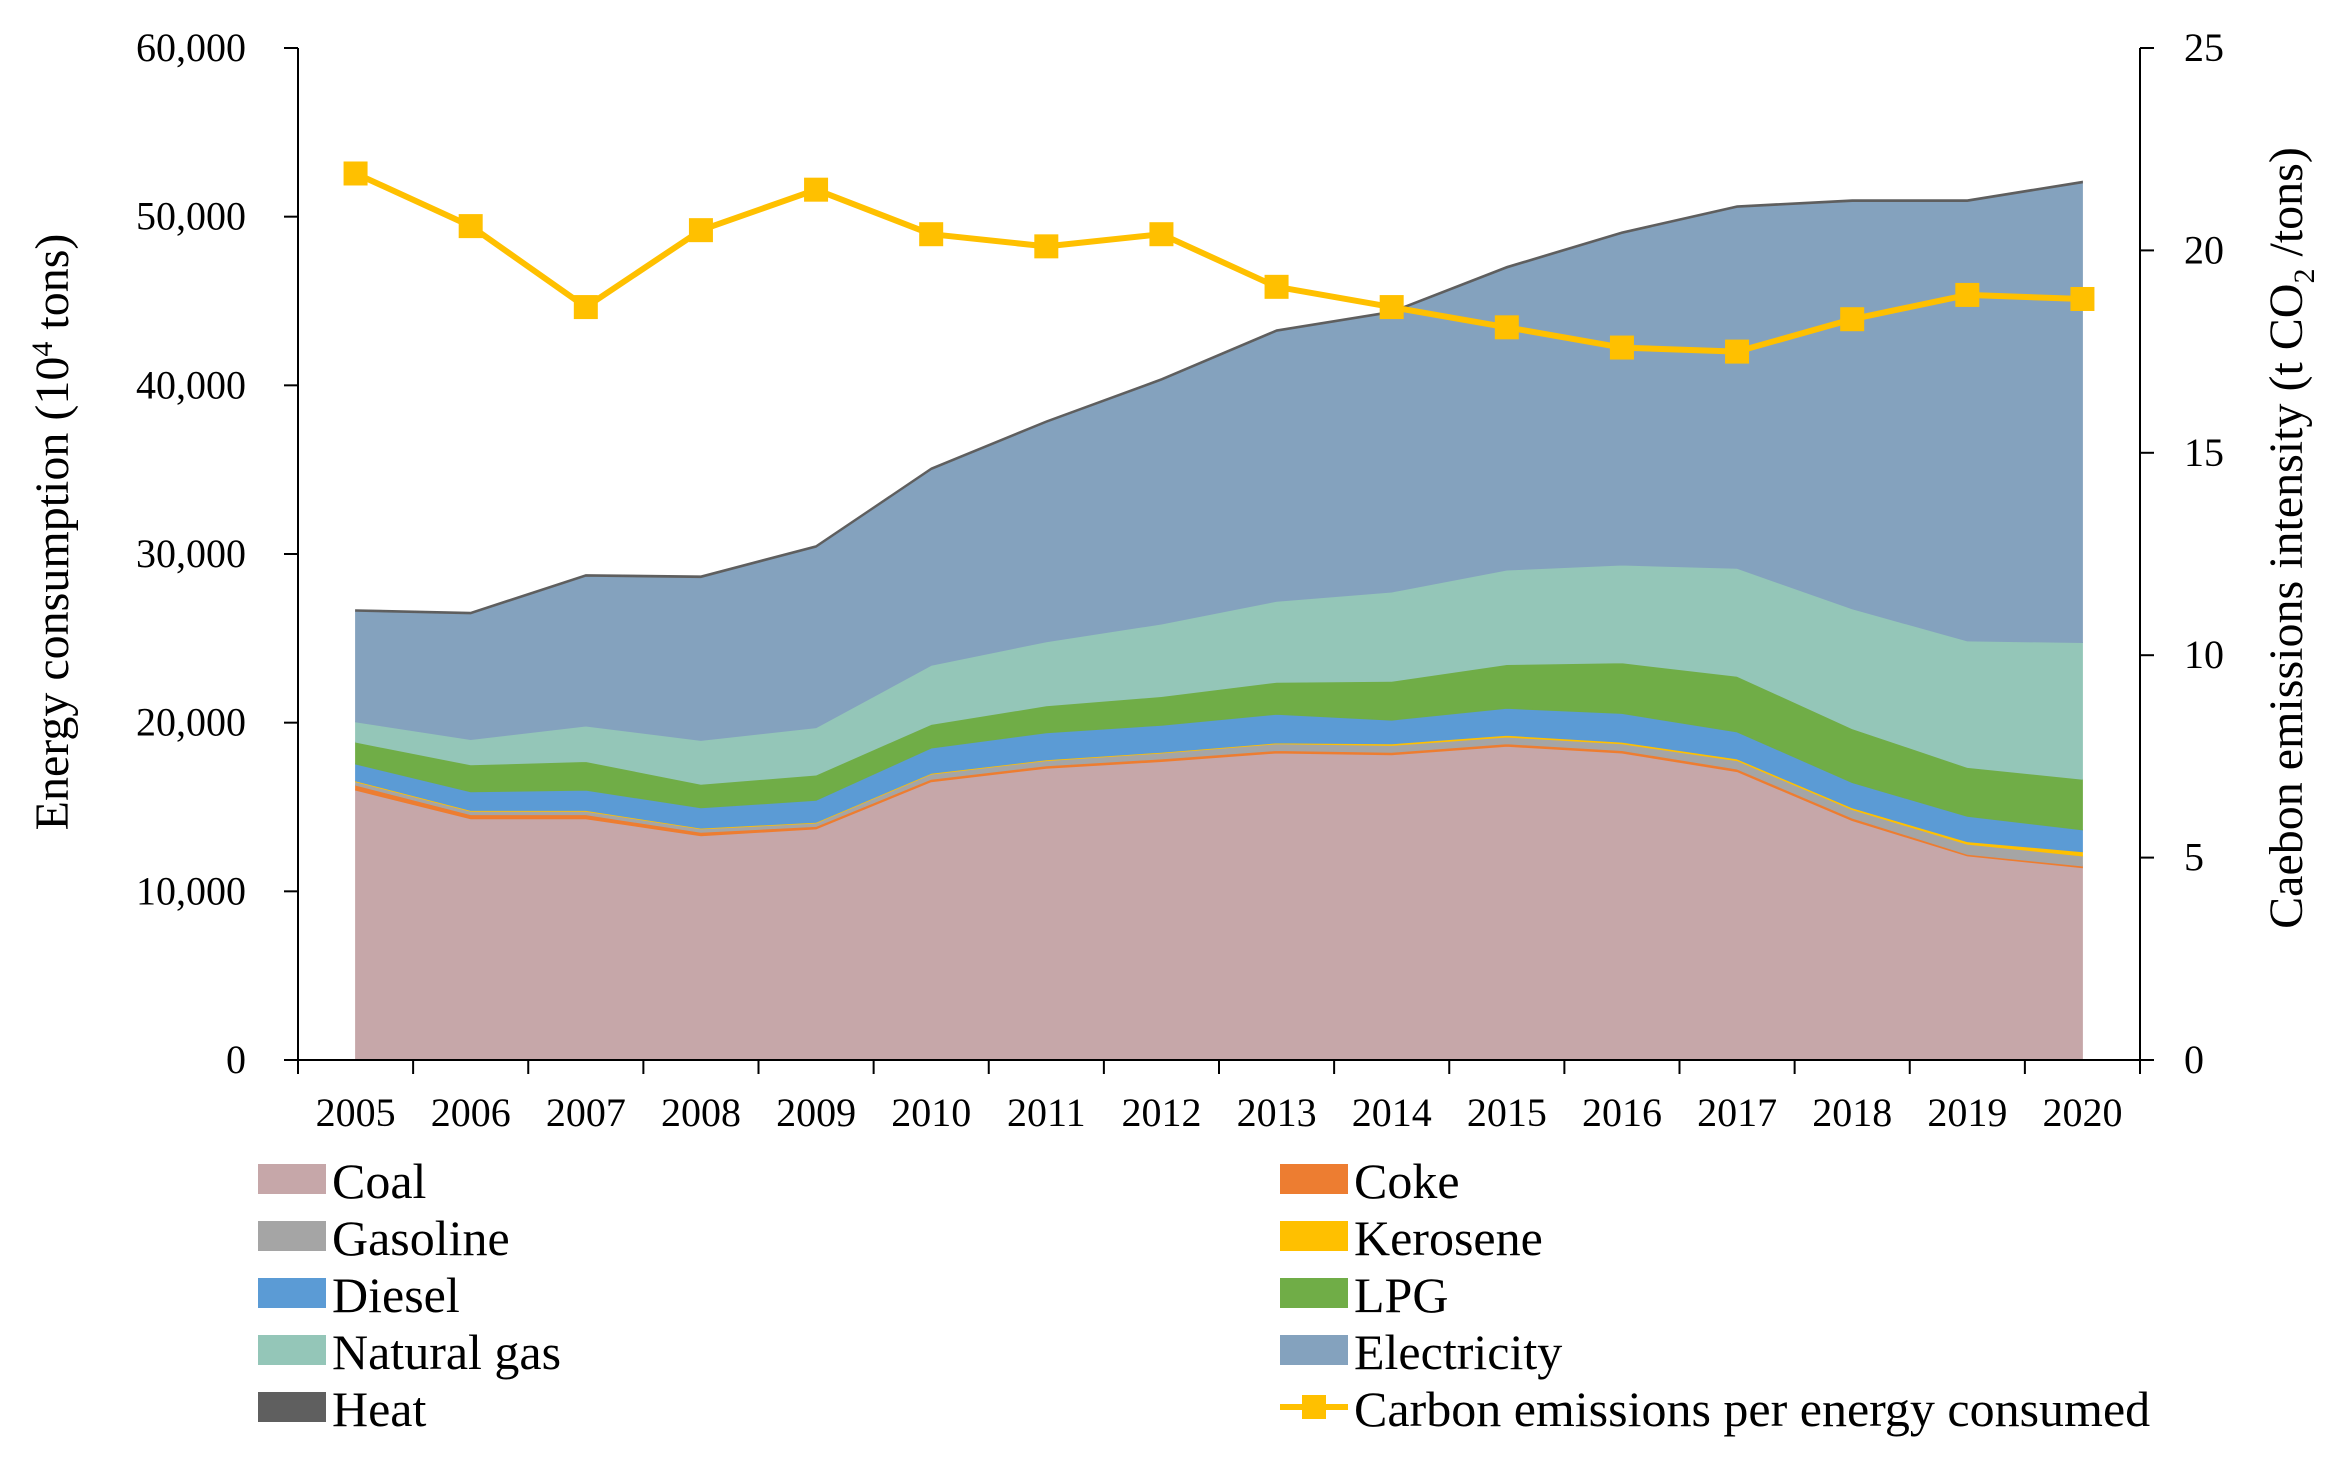 This screenshot has height=1473, width=2335. What do you see at coordinates (396, 1295) in the screenshot?
I see `legend-label: Diesel` at bounding box center [396, 1295].